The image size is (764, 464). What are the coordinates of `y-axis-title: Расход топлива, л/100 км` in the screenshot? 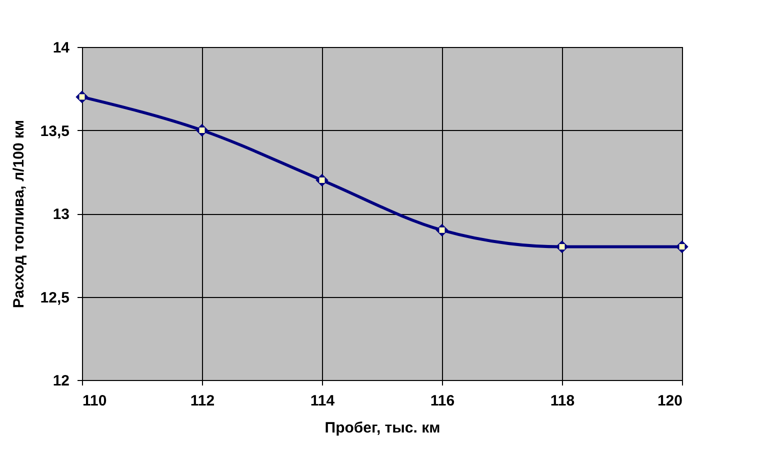 It's located at (19, 214).